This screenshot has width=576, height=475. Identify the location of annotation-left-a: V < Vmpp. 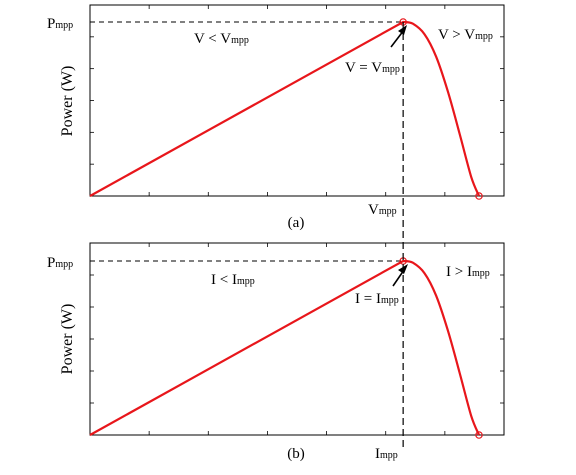
(221, 39).